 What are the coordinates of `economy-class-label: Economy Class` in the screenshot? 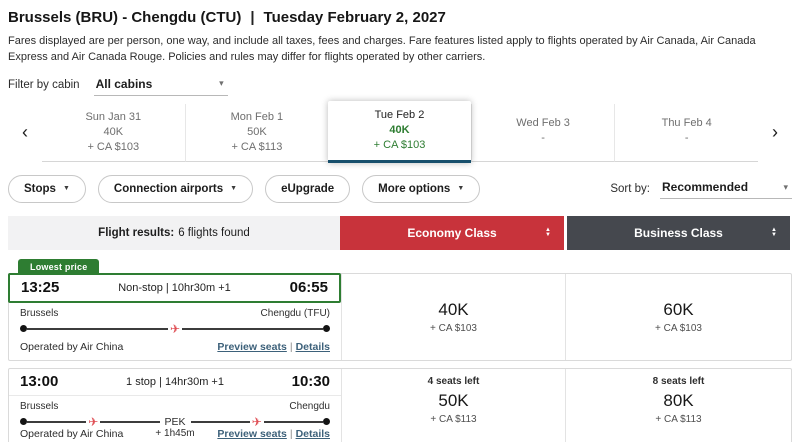 It's located at (452, 232).